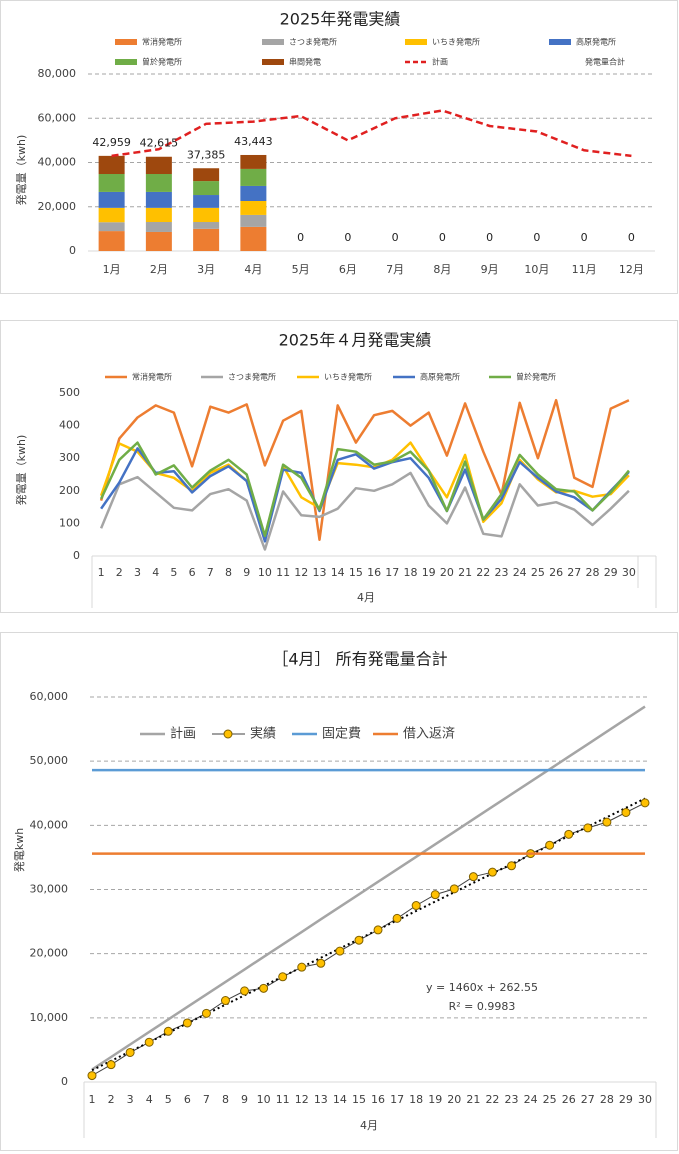  What do you see at coordinates (57, 73) in the screenshot?
I see `y-tick-label: 80,000` at bounding box center [57, 73].